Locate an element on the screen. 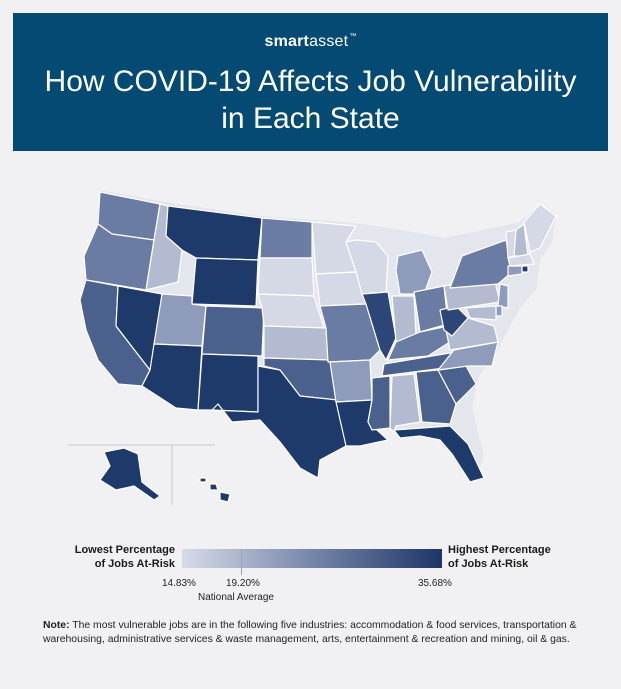  legend-min-value: 14.83% is located at coordinates (179, 583).